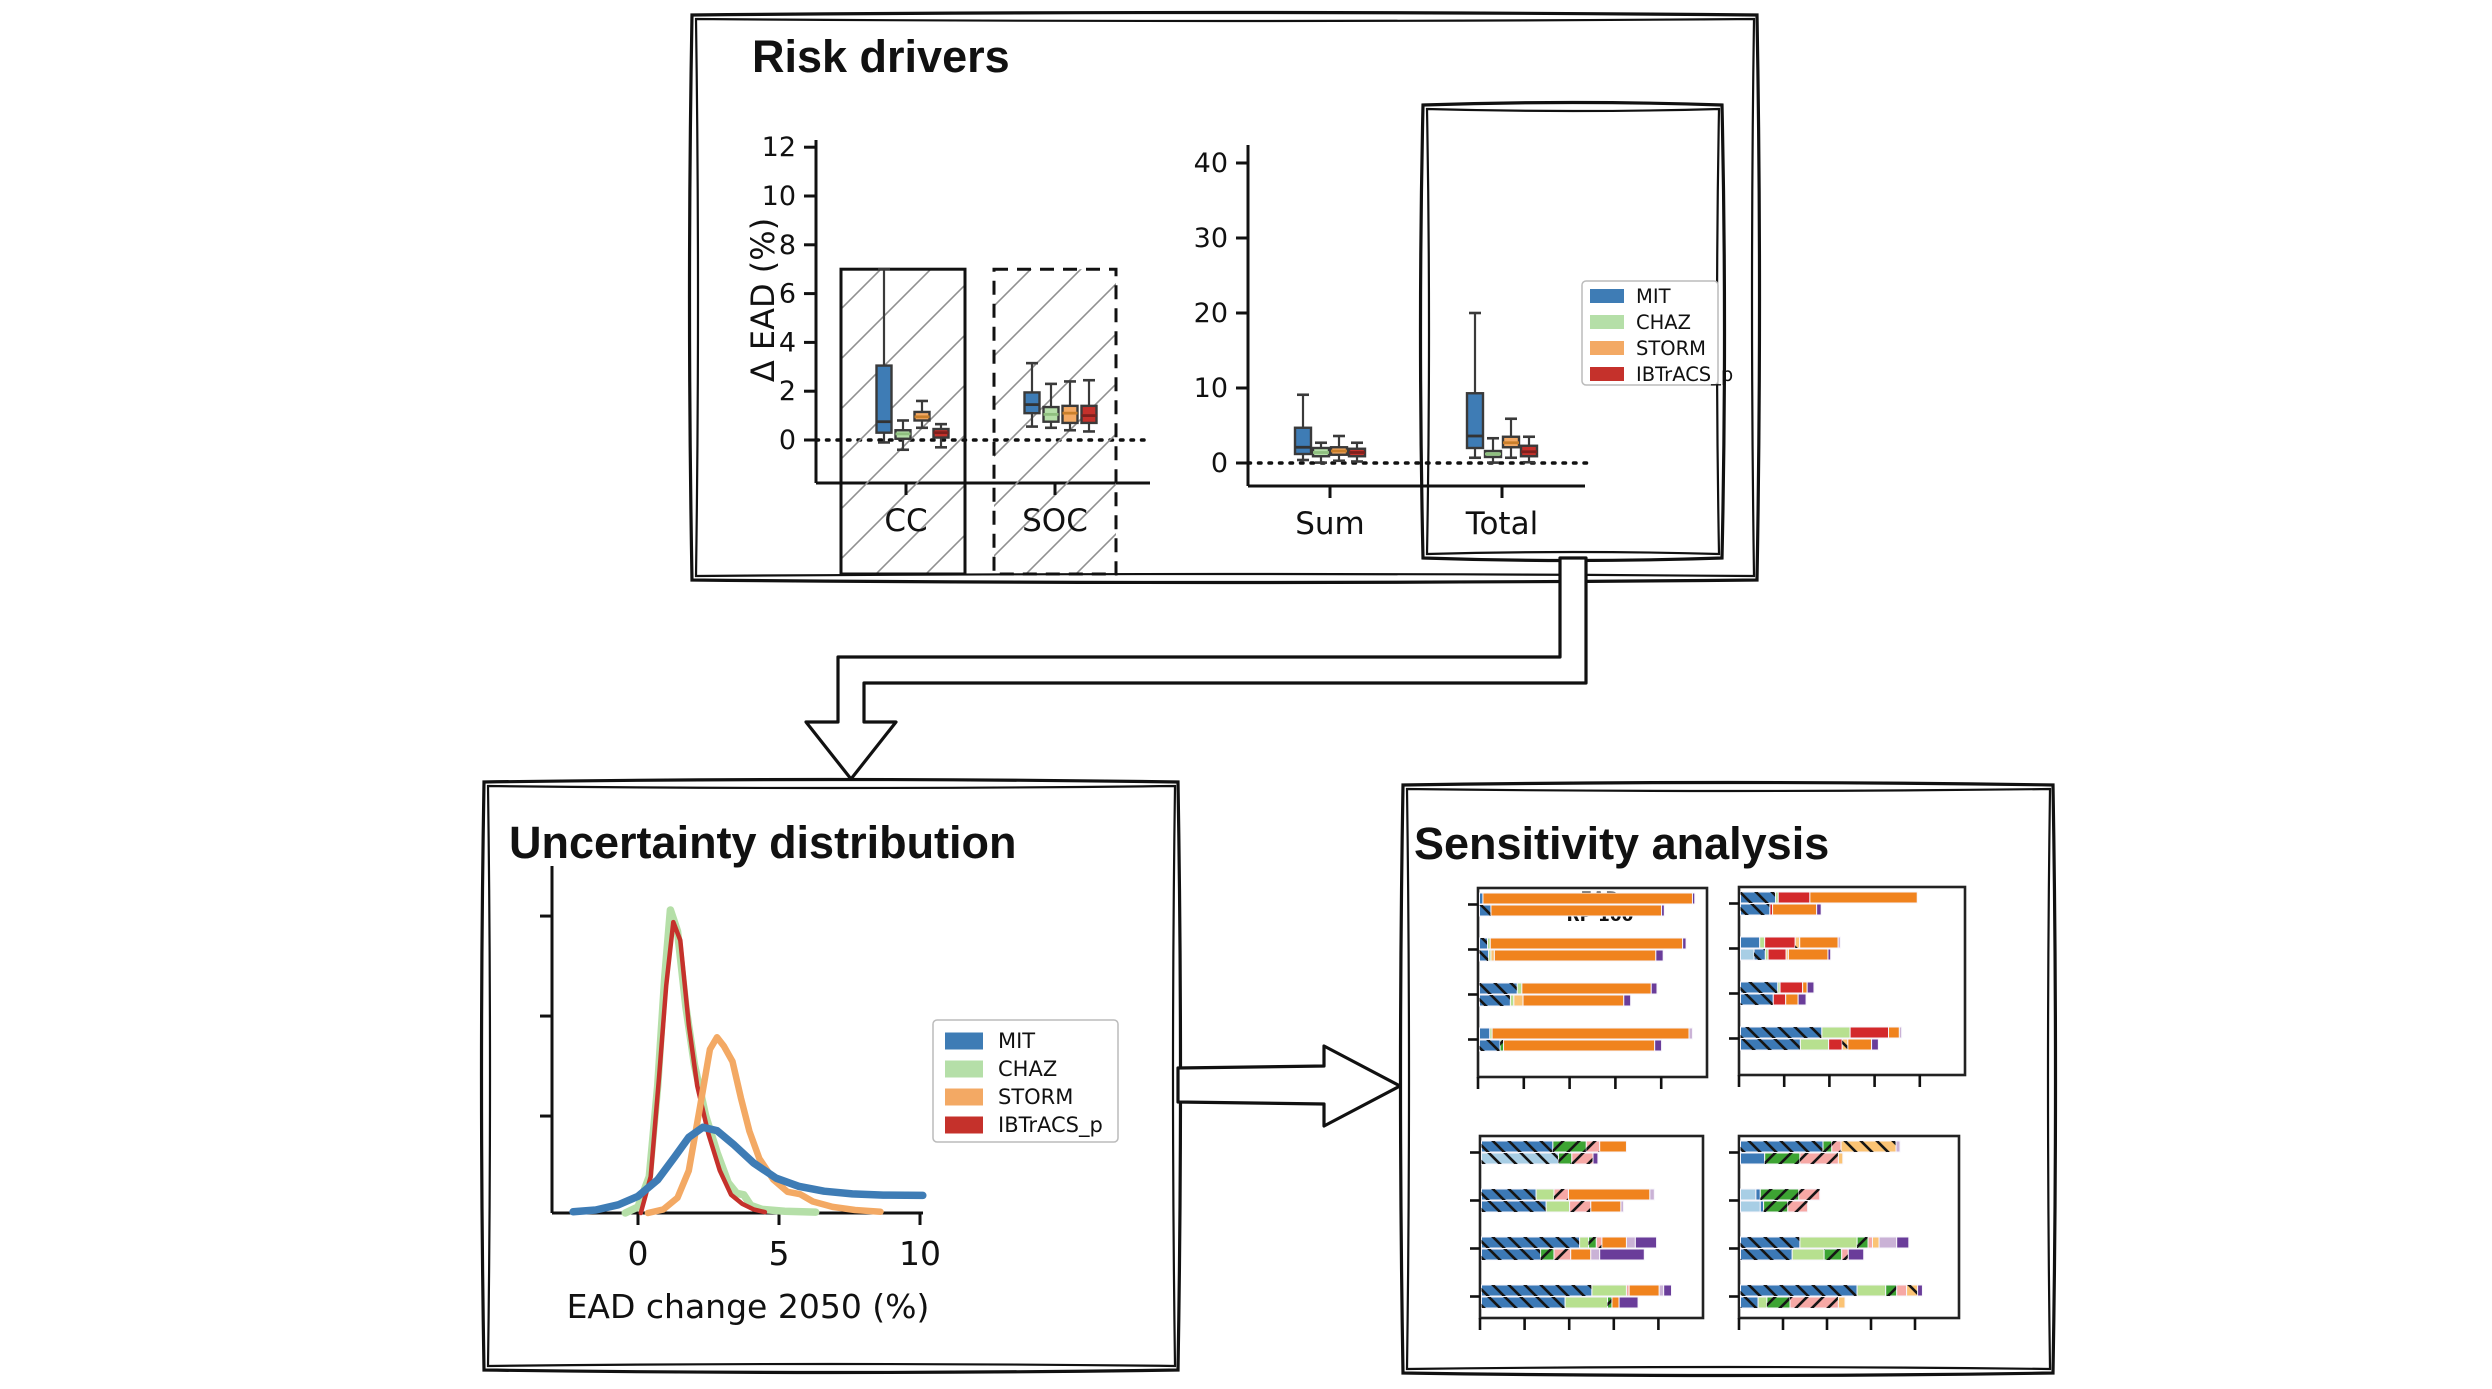  Describe the element at coordinates (1196, 668) in the screenshot. I see `arrow-risk-to-uncertainty` at that location.